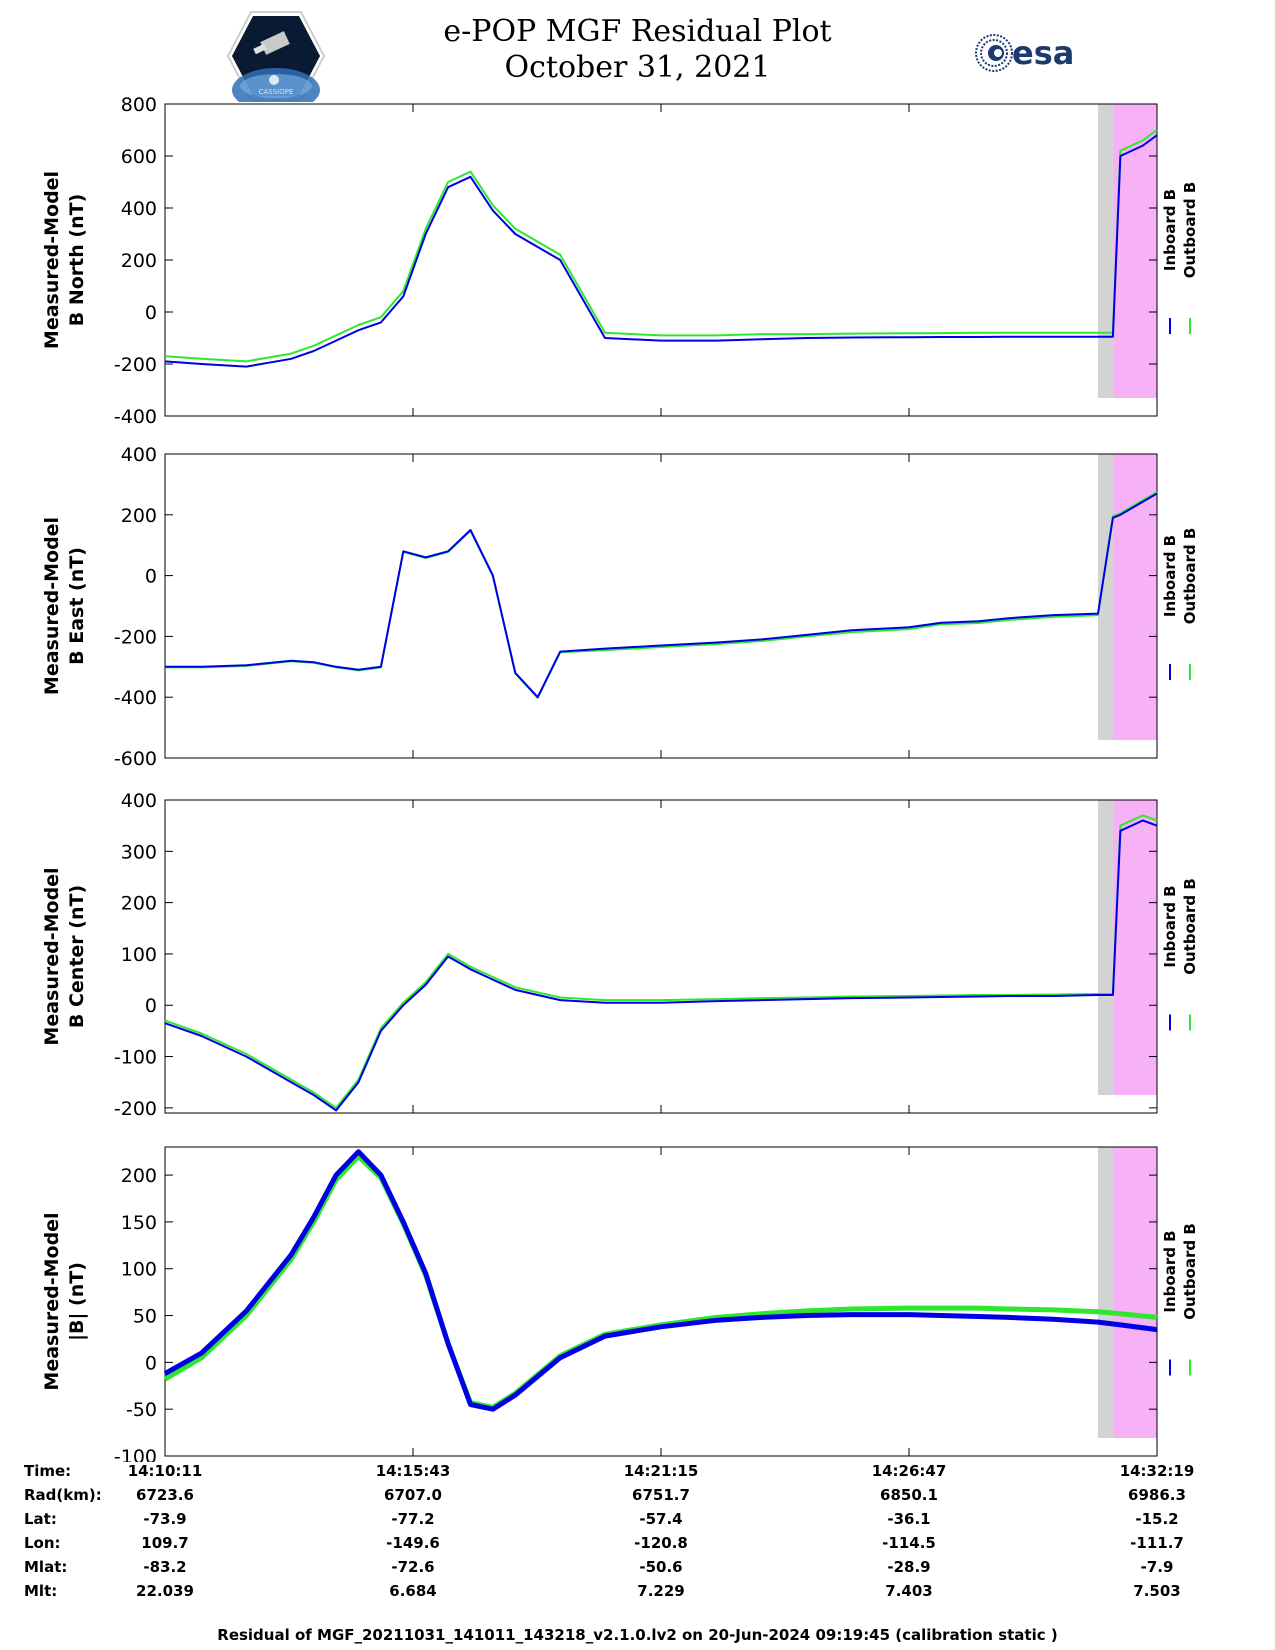  I want to click on panel-3-ytick-label: 400, so click(139, 801).